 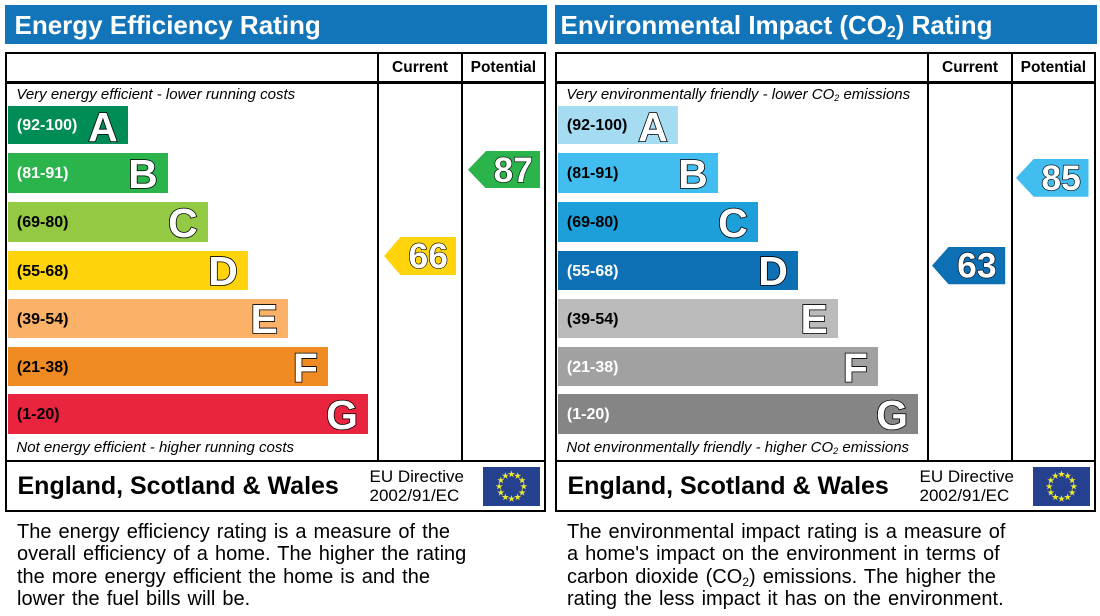 What do you see at coordinates (977, 265) in the screenshot?
I see `svg-text: 63` at bounding box center [977, 265].